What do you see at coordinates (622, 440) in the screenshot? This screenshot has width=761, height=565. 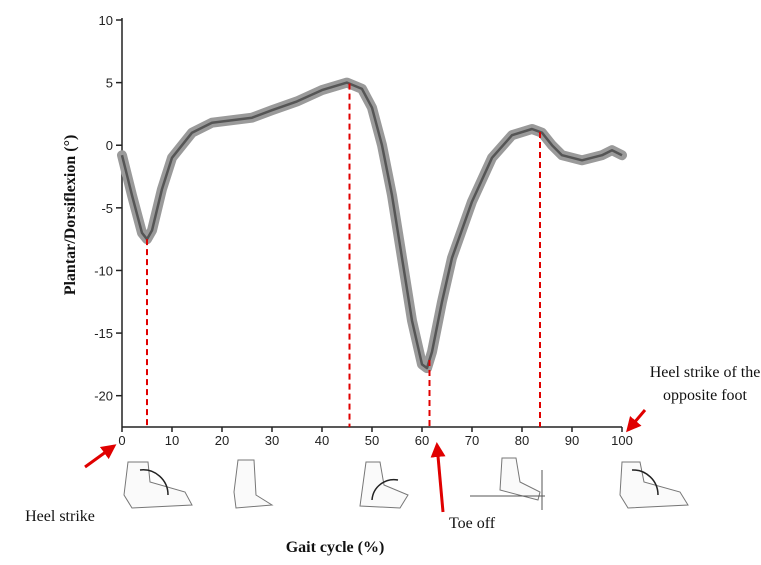 I see `x-tick-label: 100` at bounding box center [622, 440].